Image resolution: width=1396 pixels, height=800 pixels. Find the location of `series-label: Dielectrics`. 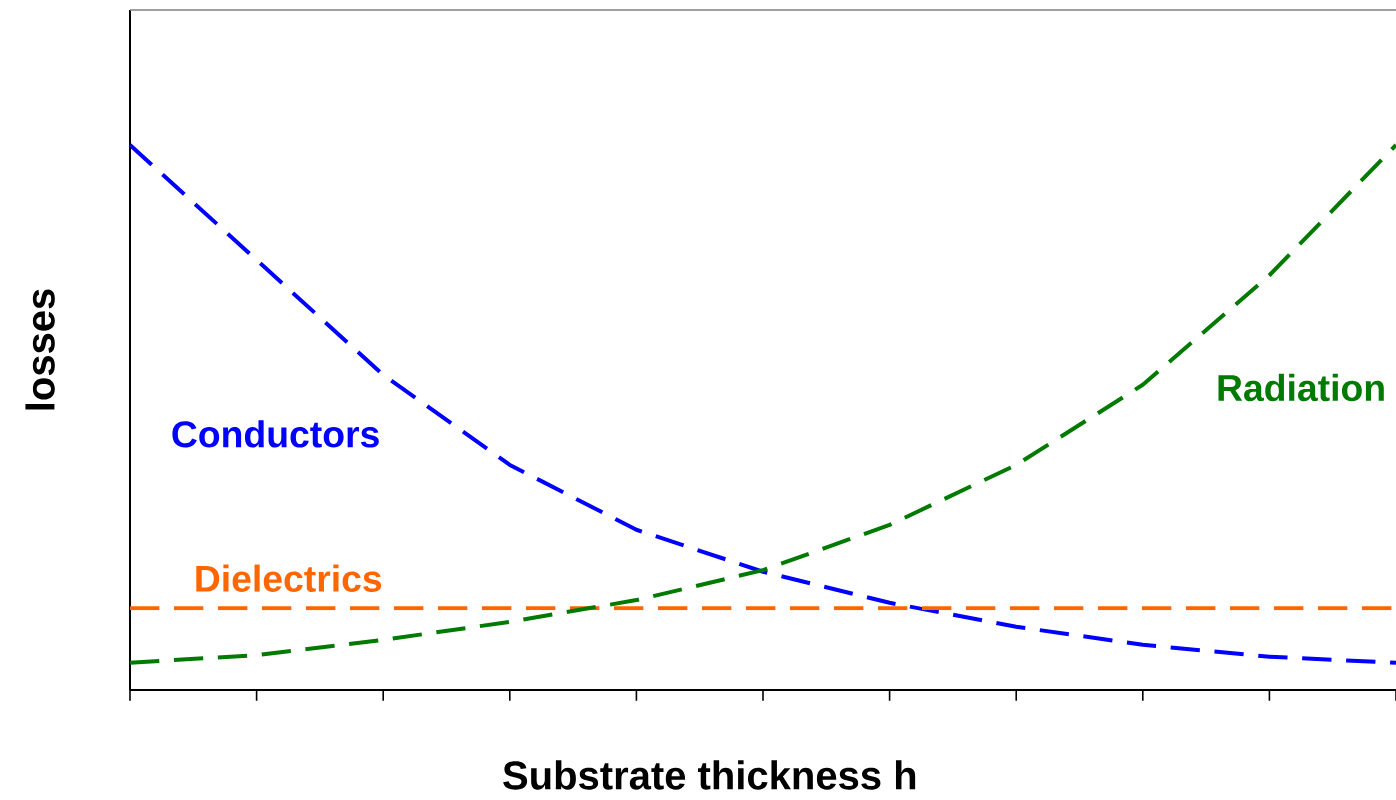

series-label: Dielectrics is located at coordinates (289, 578).